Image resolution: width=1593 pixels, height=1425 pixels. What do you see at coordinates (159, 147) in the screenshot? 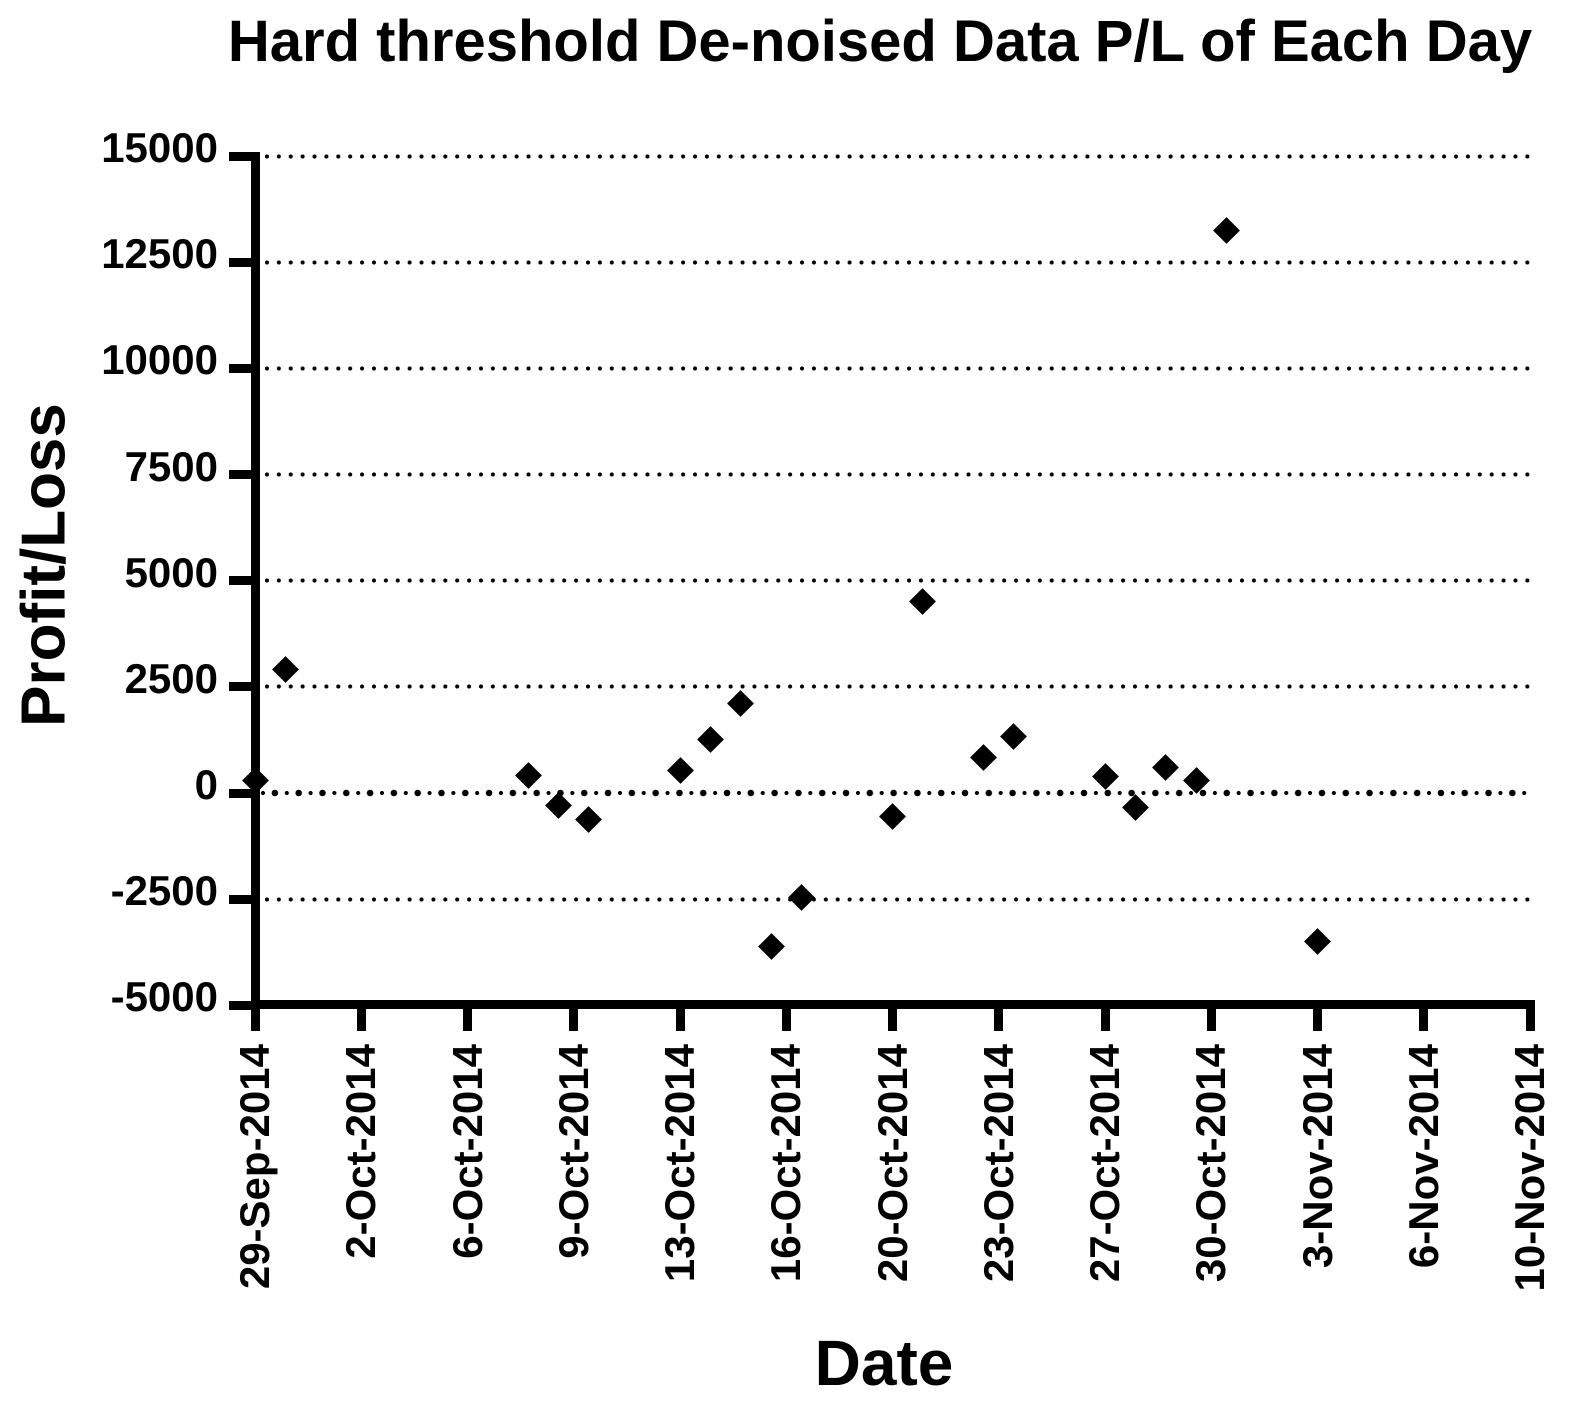
I see `y-tick-label: 15000` at bounding box center [159, 147].